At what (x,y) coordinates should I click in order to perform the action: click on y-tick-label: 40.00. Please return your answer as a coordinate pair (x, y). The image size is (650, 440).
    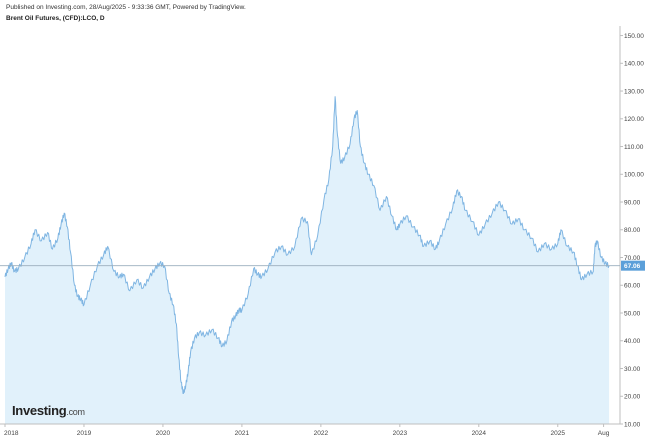
    Looking at the image, I should click on (632, 341).